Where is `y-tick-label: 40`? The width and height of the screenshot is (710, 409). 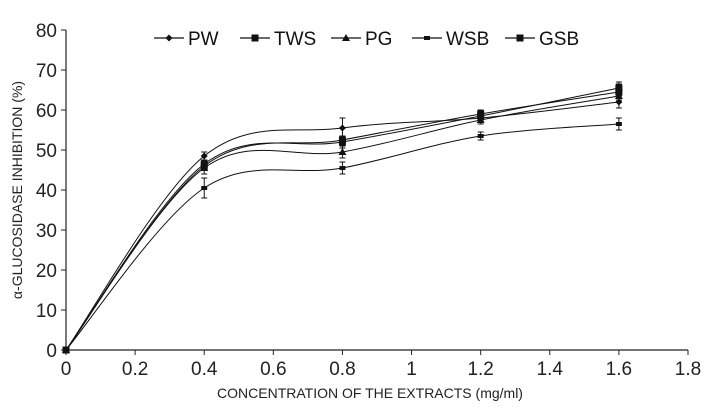 y-tick-label: 40 is located at coordinates (46, 191).